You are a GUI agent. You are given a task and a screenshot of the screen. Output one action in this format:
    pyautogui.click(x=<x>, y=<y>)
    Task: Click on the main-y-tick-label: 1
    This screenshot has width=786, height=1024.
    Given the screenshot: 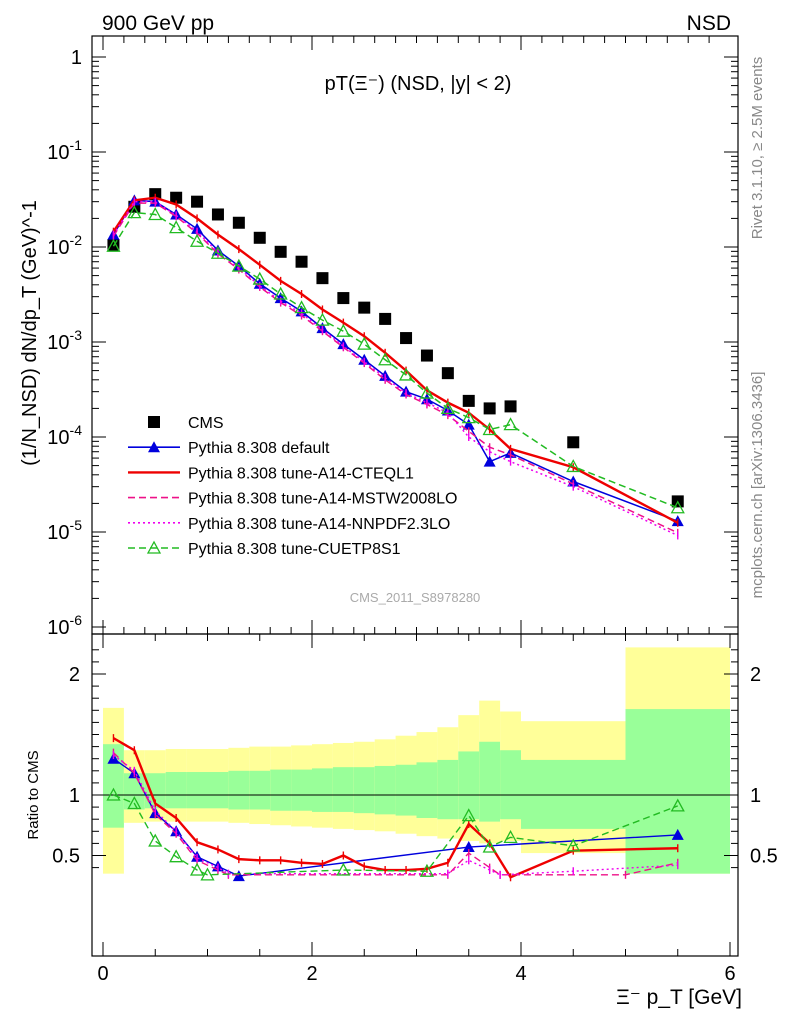 What is the action you would take?
    pyautogui.click(x=76, y=58)
    